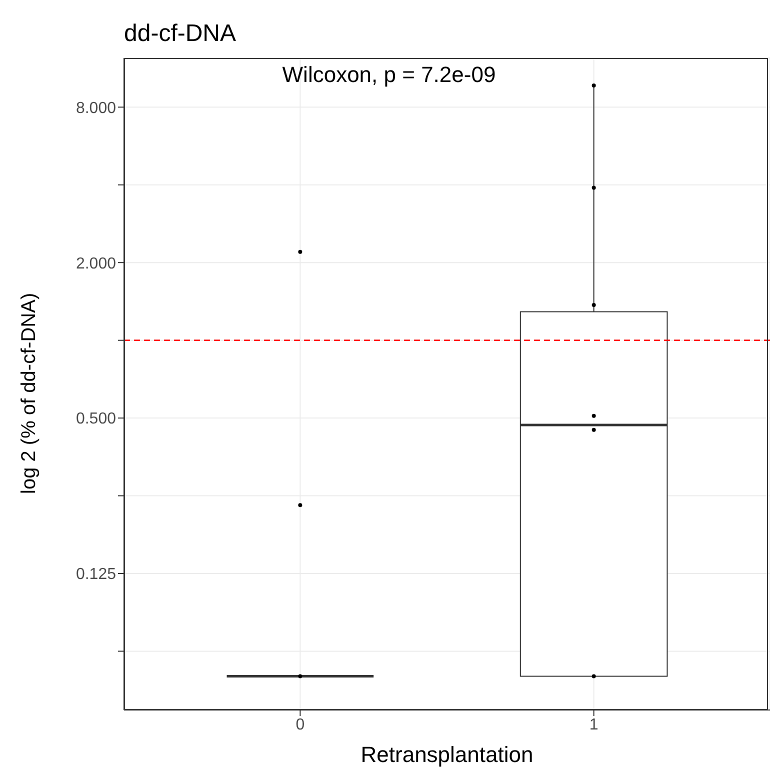  Describe the element at coordinates (96, 263) in the screenshot. I see `y-tick-label: 2.000` at that location.